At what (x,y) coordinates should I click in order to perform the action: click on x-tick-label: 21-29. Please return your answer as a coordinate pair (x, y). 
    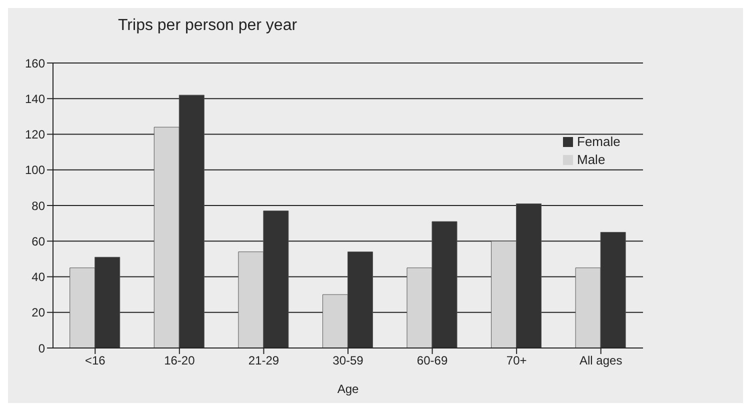
    Looking at the image, I should click on (264, 361).